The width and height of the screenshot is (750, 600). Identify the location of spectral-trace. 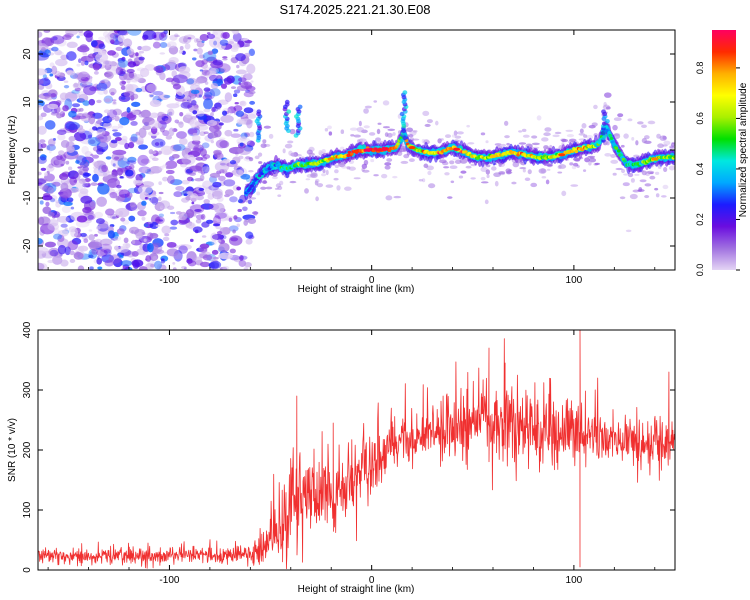
(459, 145).